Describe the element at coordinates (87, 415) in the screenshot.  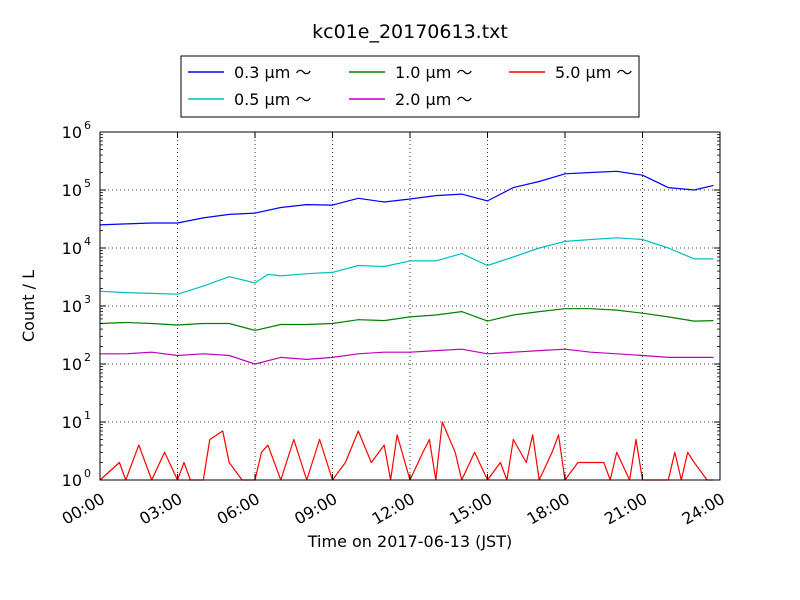
I see `y-tick-exponent: 1` at that location.